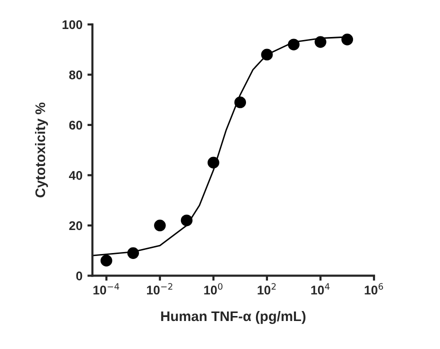  Describe the element at coordinates (41, 150) in the screenshot. I see `y-axis-title: Cytotoxicity %` at that location.